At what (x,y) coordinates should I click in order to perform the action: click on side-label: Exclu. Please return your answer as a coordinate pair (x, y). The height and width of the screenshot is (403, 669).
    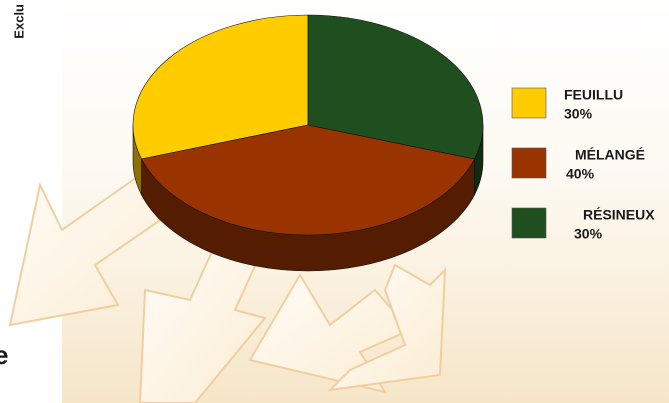
    Looking at the image, I should click on (18, 21).